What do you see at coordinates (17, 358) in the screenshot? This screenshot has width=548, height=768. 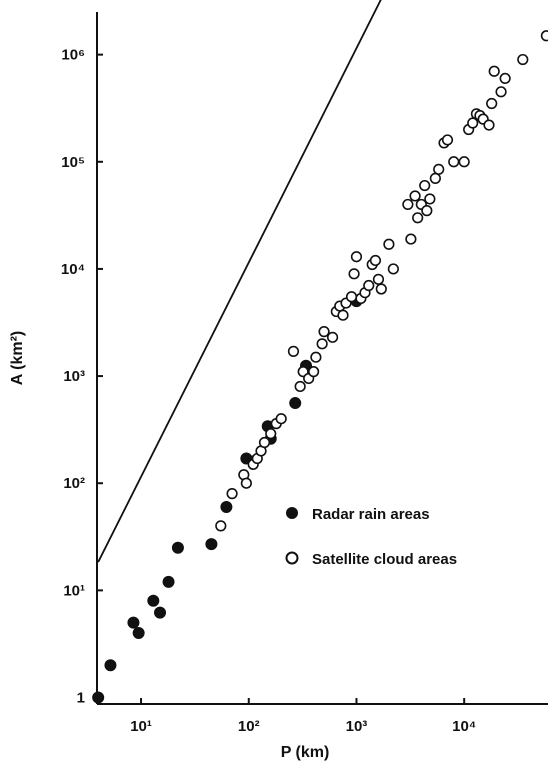 I see `y-axis-label: A (km²)` at bounding box center [17, 358].